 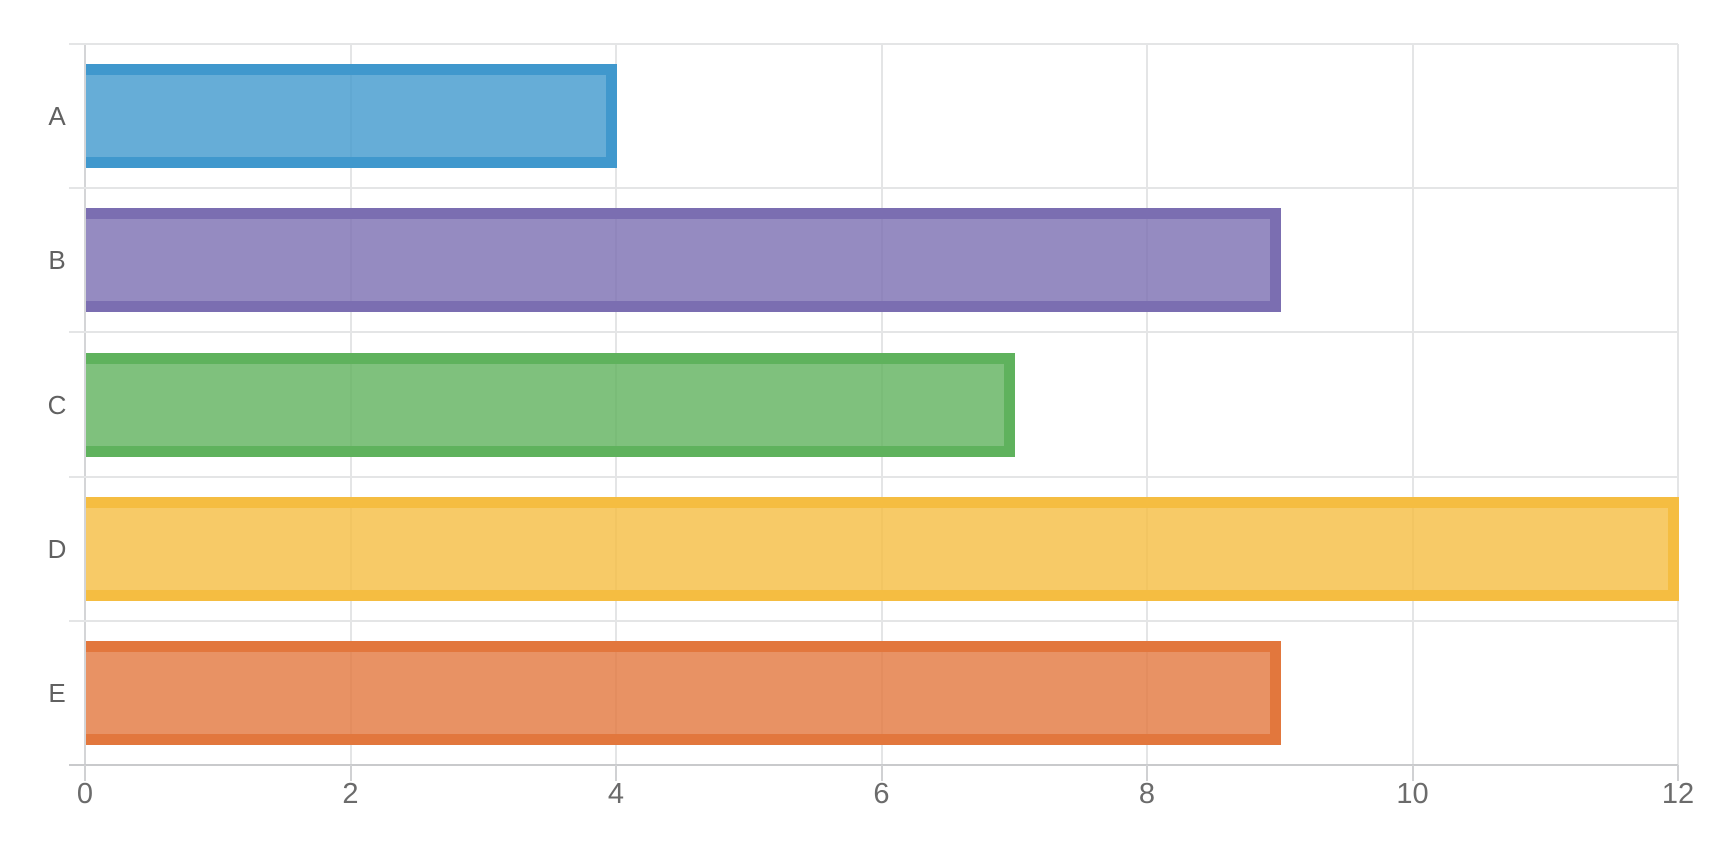 I want to click on x-tick-label: 4, so click(x=616, y=794).